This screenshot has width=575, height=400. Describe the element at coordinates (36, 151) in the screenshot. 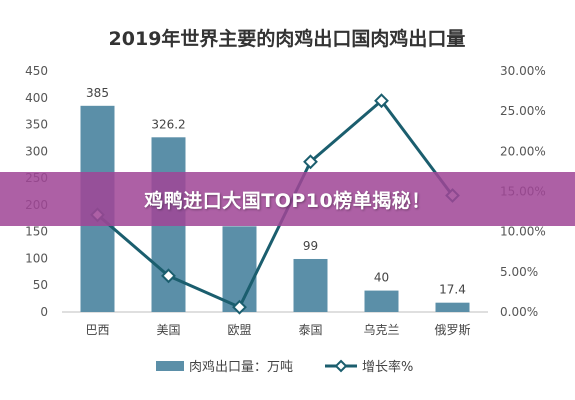

I see `left-tick-label: 300` at that location.